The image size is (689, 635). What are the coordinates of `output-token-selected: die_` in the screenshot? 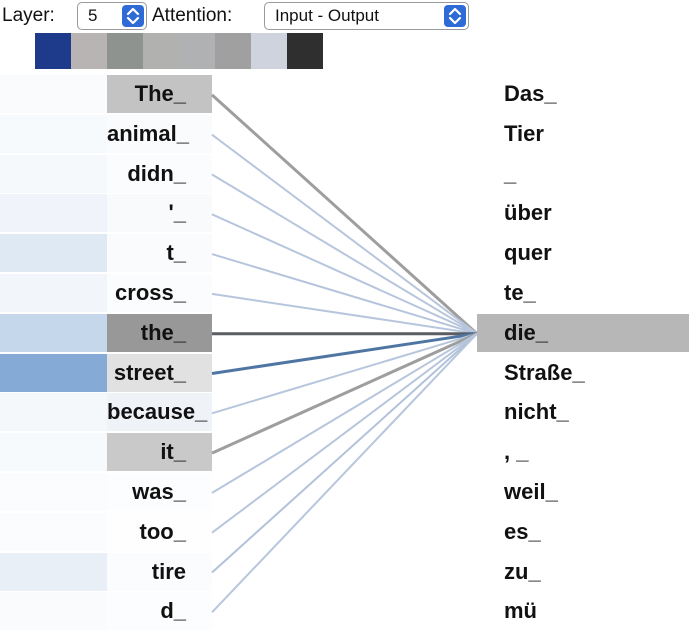 It's located at (583, 332).